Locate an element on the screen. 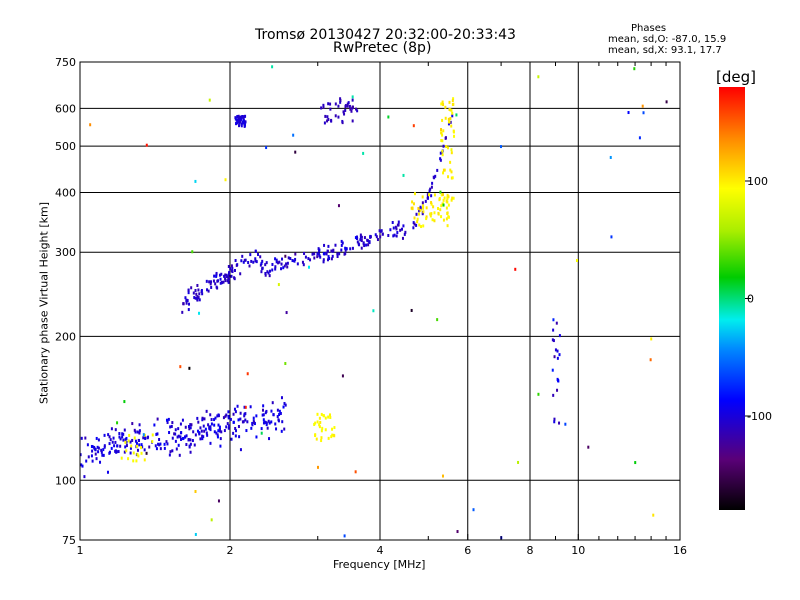 This screenshot has width=800, height=600. y-tick-label: 75 is located at coordinates (69, 540).